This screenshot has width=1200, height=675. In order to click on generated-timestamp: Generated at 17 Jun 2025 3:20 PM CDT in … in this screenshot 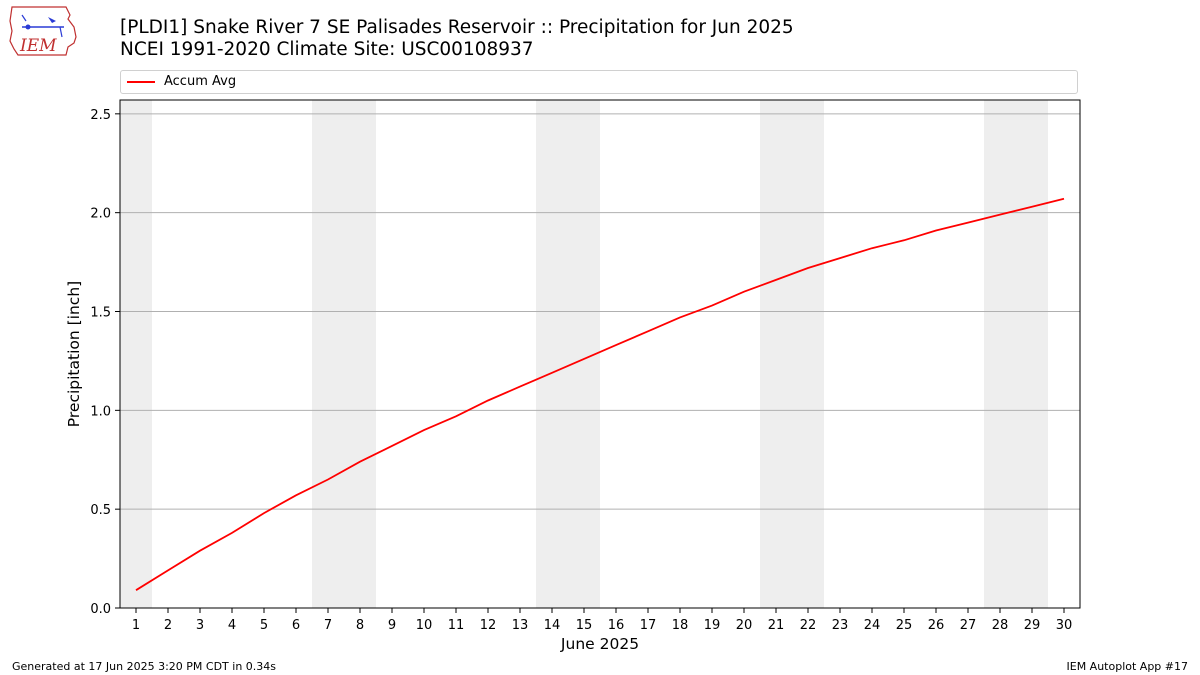, I will do `click(144, 666)`.